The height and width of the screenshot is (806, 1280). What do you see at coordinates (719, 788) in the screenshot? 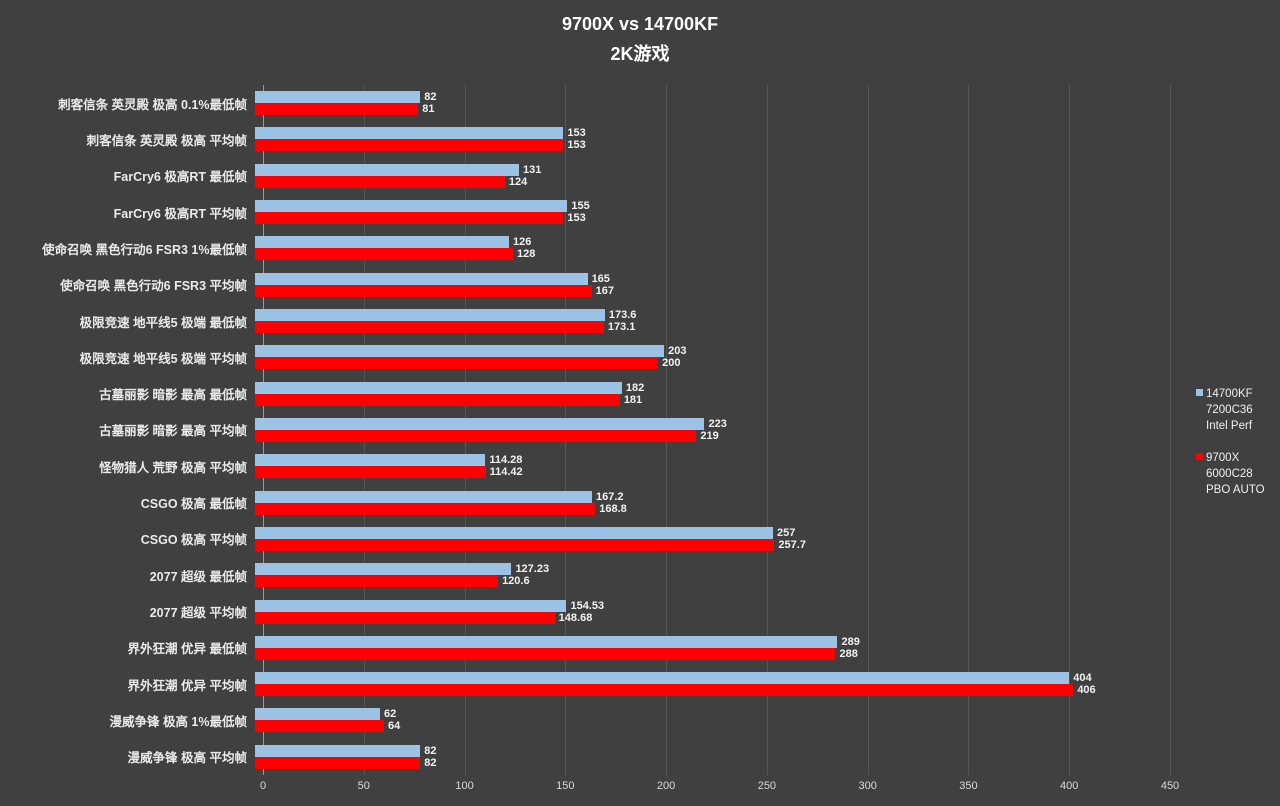
I see `x-axis: 0 50 100 150 200 250 300 350 400 450` at bounding box center [719, 788].